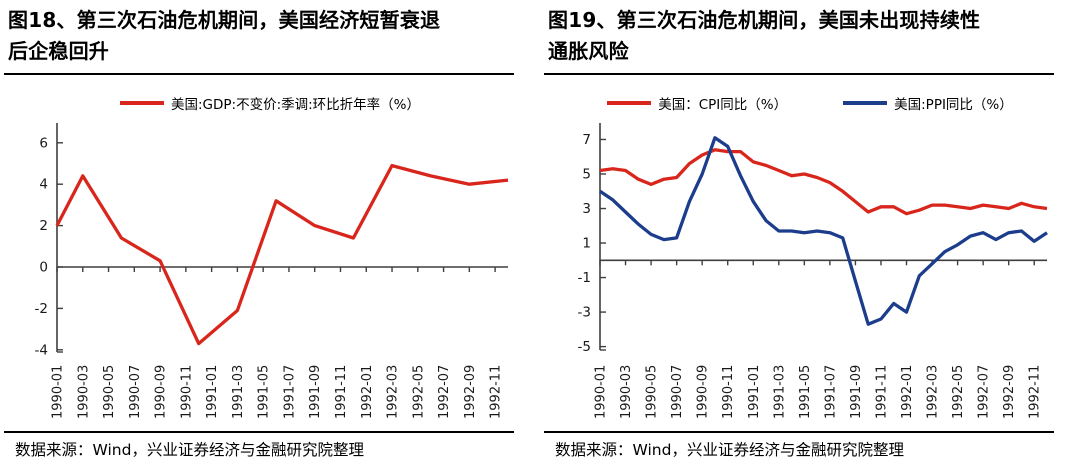 Image resolution: width=1080 pixels, height=466 pixels. Describe the element at coordinates (295, 105) in the screenshot. I see `legend-label-gdp: 美国:GDP:不变价:季调:环比折年率（%）` at that location.